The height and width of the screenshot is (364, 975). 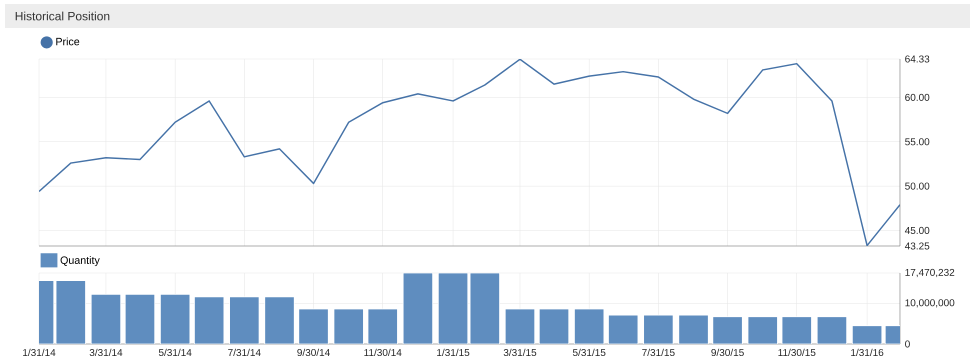 What do you see at coordinates (797, 352) in the screenshot?
I see `x-tick-label: 11/30/15` at bounding box center [797, 352].